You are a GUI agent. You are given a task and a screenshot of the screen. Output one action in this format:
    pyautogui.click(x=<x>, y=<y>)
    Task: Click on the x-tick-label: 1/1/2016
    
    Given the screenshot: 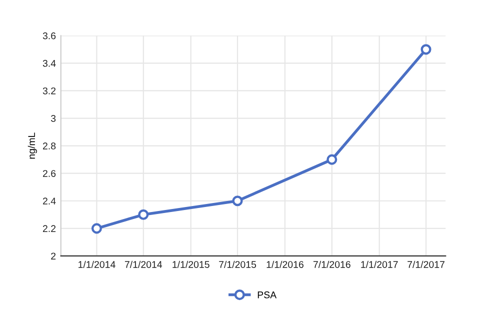 What is the action you would take?
    pyautogui.click(x=285, y=264)
    